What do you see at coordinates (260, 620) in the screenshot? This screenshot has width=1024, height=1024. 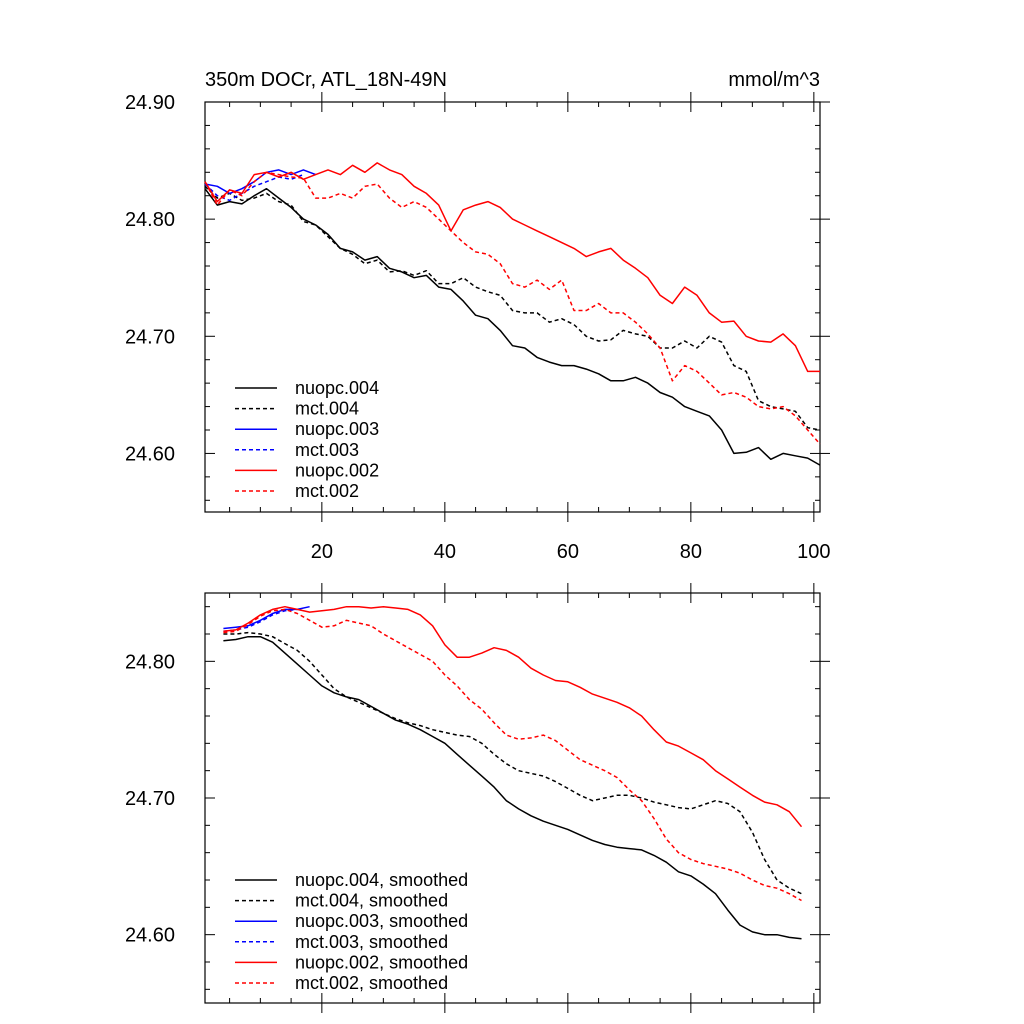 I see `series-line-mct-003-smoothed` at bounding box center [260, 620].